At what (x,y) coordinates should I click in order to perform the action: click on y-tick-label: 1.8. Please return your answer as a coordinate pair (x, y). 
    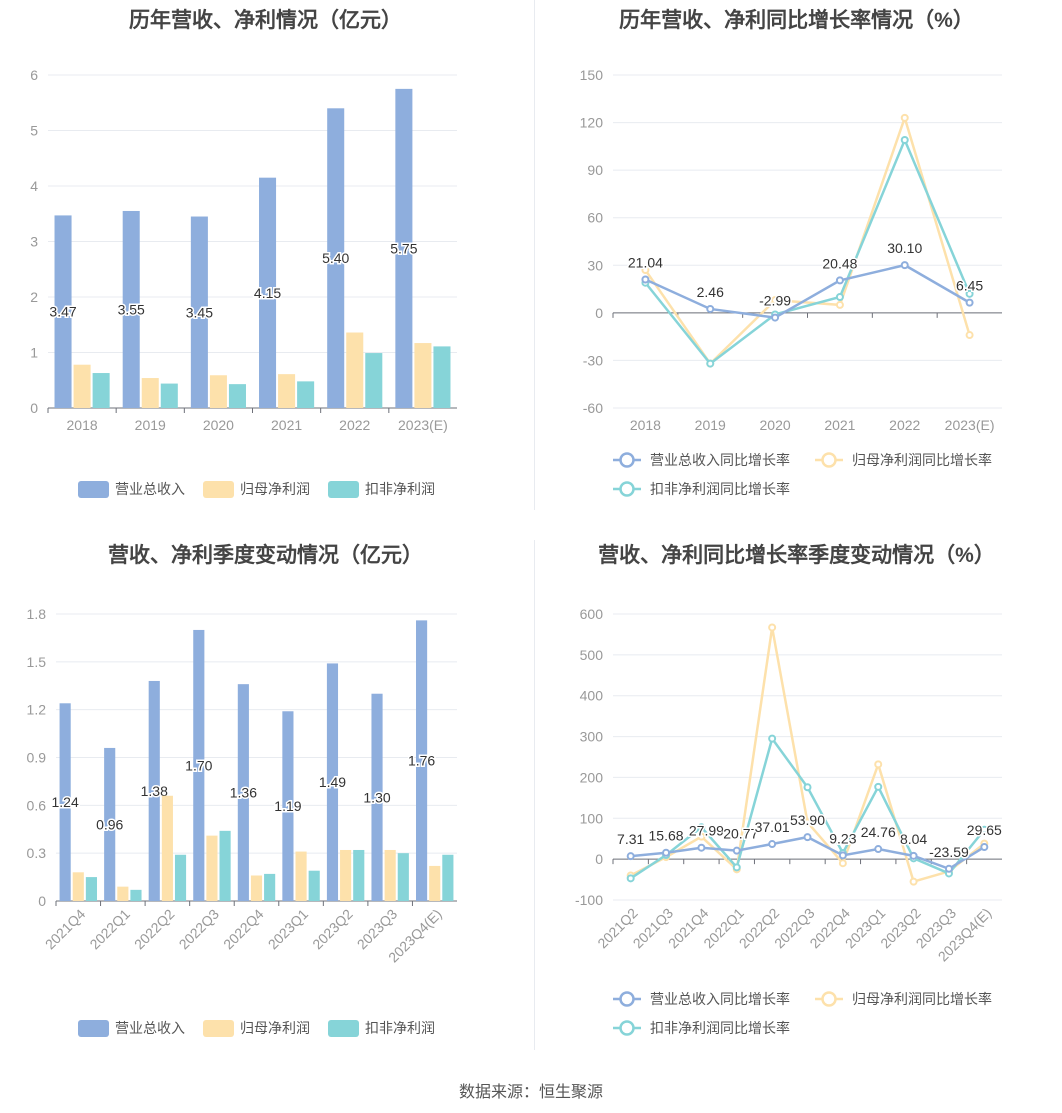
    Looking at the image, I should click on (37, 614).